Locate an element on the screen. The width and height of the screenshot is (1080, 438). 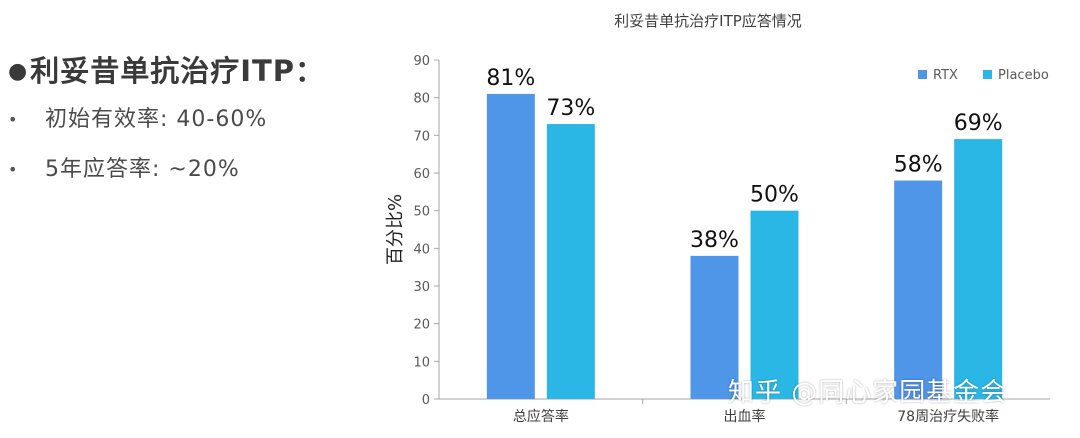
y-tick-label: 80 is located at coordinates (421, 99).